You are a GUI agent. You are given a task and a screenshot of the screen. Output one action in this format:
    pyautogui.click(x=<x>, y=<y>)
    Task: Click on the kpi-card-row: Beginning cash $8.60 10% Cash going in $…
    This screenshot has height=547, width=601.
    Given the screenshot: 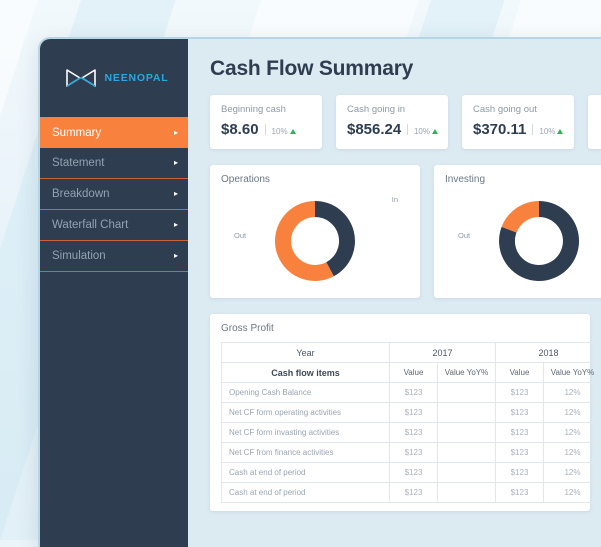 What is the action you would take?
    pyautogui.click(x=405, y=122)
    